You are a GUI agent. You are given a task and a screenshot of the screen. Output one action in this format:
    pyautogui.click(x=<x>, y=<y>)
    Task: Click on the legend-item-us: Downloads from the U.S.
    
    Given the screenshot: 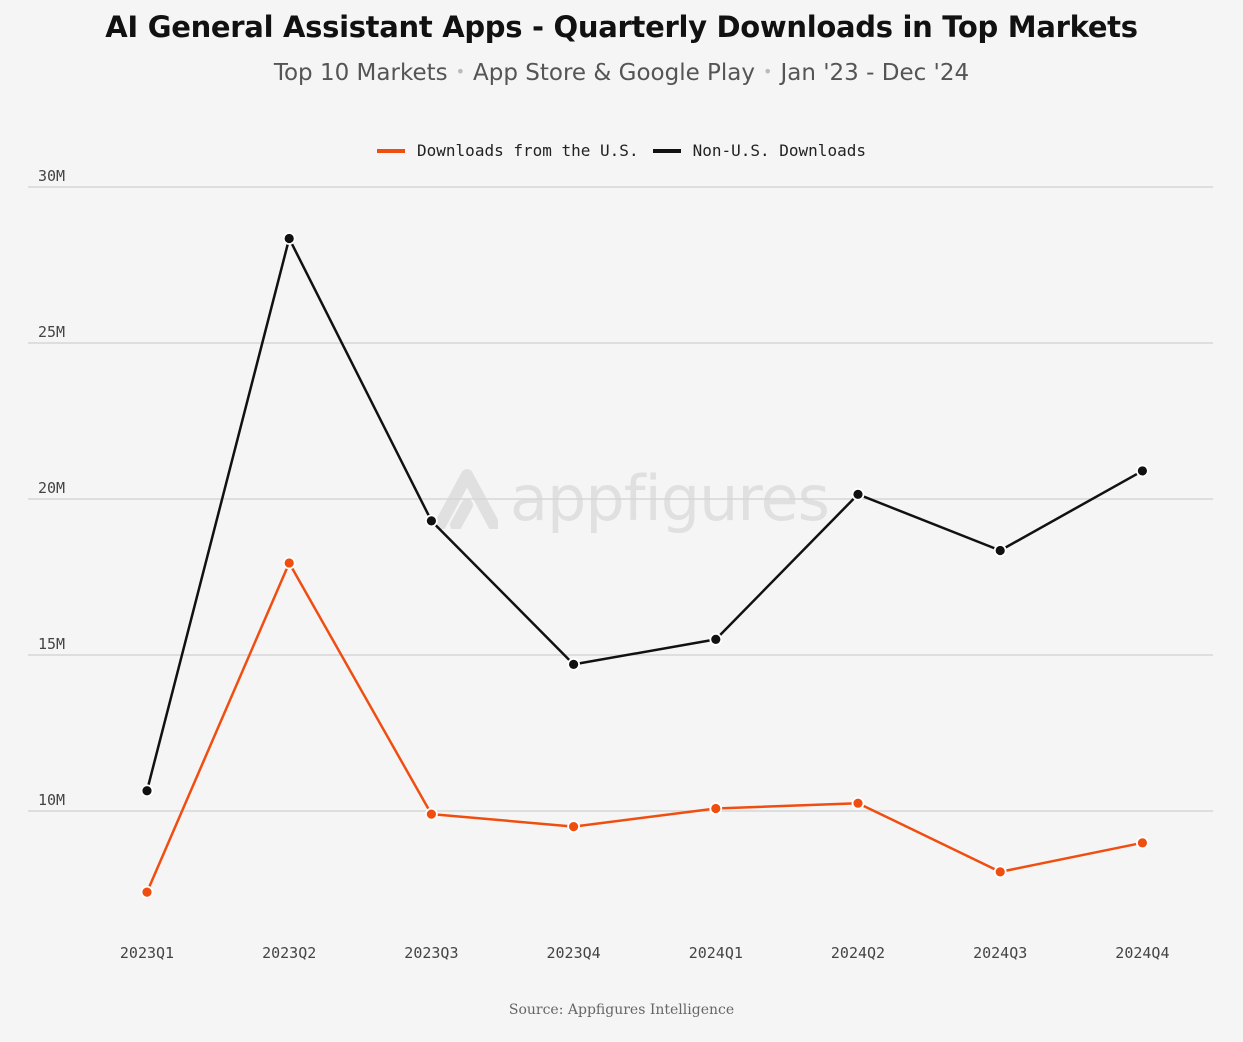 What is the action you would take?
    pyautogui.click(x=508, y=150)
    